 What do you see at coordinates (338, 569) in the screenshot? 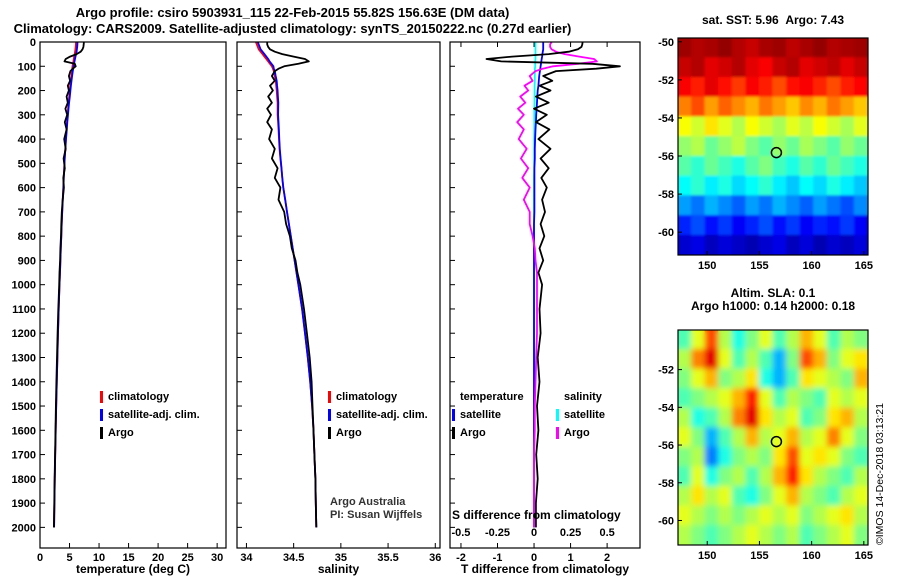
I see `salinity-axis-label: salinity` at bounding box center [338, 569].